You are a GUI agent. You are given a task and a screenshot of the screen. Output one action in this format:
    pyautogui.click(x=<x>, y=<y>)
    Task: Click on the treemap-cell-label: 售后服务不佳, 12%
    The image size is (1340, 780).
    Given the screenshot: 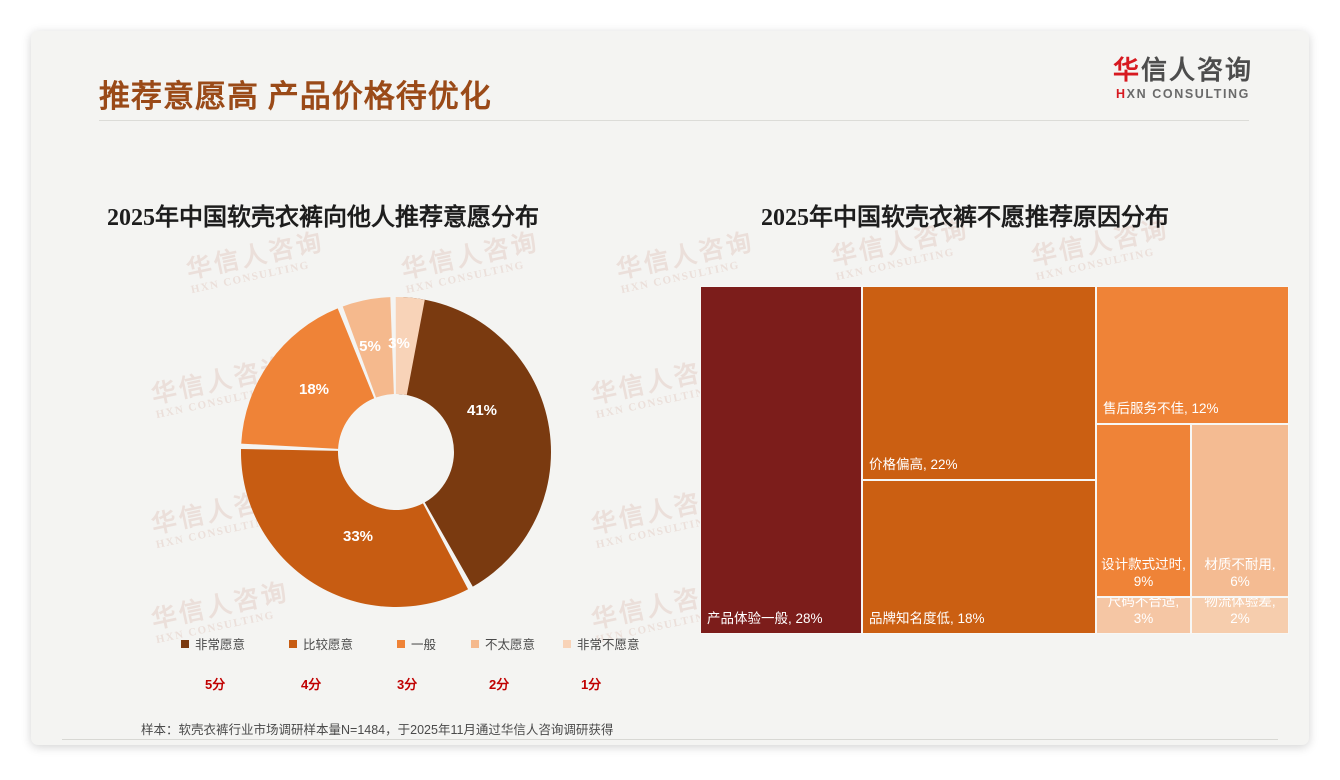 What is the action you would take?
    pyautogui.click(x=1161, y=409)
    